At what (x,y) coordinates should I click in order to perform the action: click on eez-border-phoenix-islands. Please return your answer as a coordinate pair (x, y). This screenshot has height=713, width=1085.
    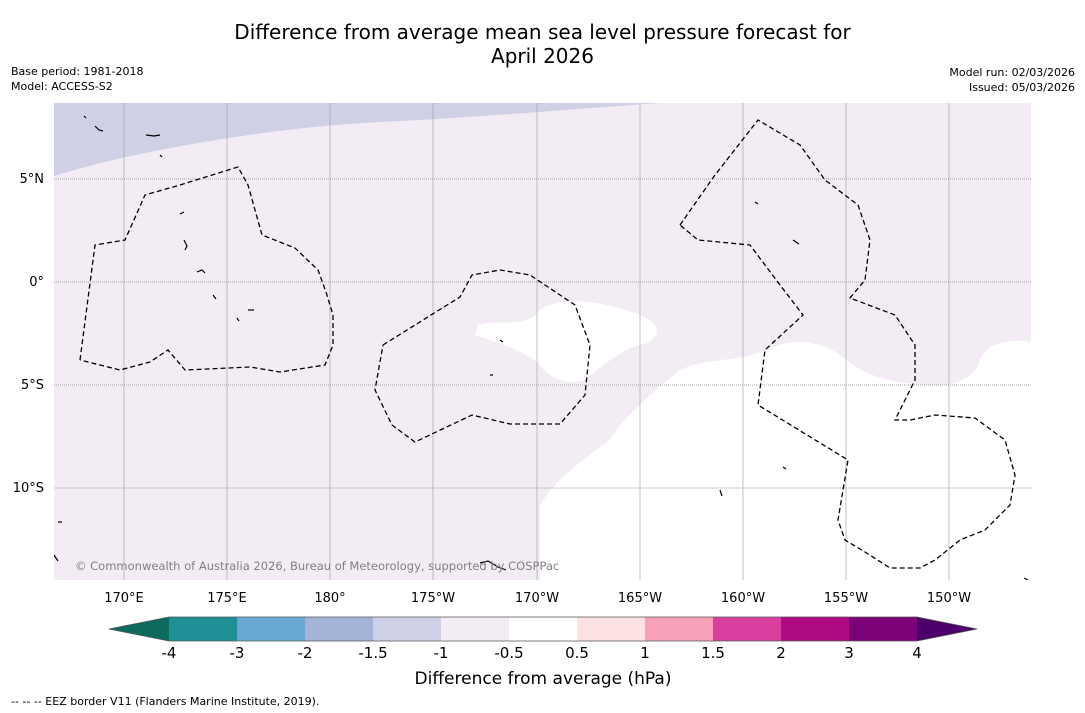
    Looking at the image, I should click on (482, 356).